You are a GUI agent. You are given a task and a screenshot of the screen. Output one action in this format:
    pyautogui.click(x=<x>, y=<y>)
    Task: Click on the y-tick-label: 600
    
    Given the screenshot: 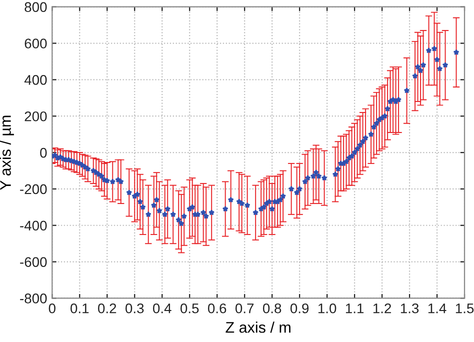 What is the action you would take?
    pyautogui.click(x=35, y=43)
    